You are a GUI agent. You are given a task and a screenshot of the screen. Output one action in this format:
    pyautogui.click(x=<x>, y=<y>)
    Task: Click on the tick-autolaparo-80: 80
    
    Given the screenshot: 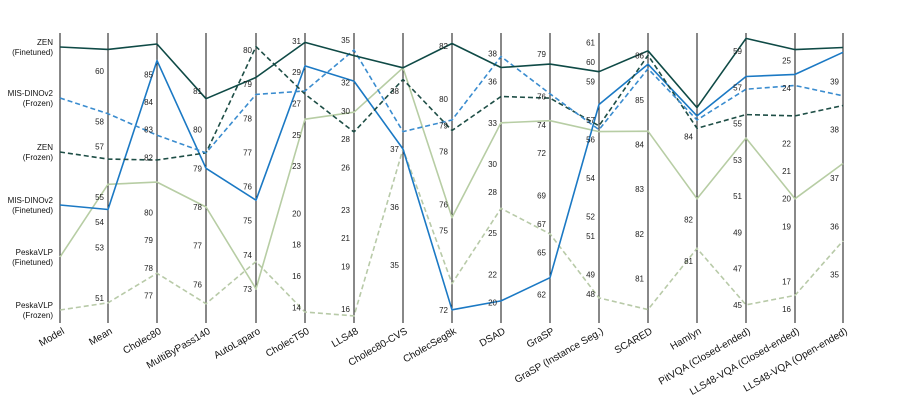 What is the action you would take?
    pyautogui.click(x=247, y=50)
    